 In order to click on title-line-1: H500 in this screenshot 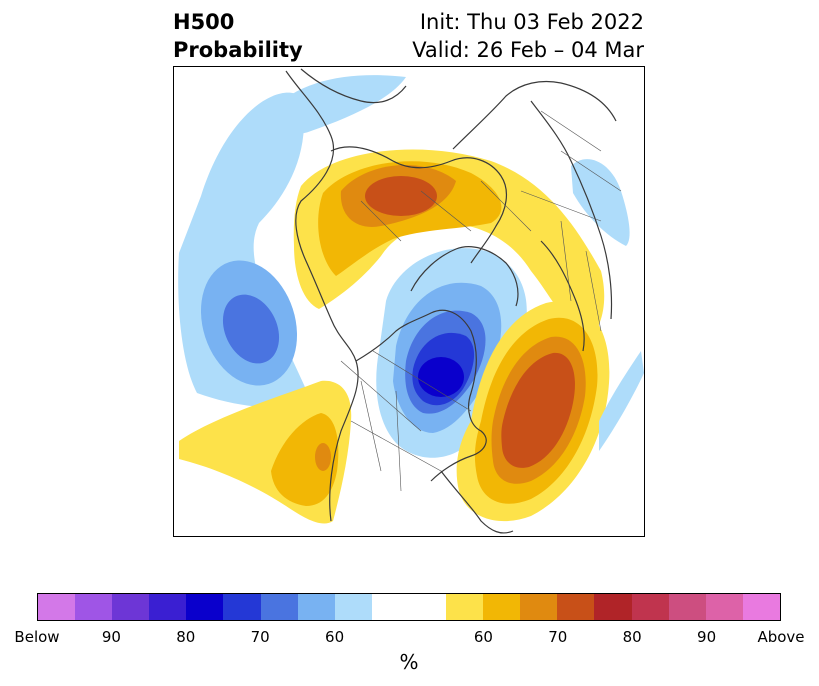, I will do `click(204, 22)`.